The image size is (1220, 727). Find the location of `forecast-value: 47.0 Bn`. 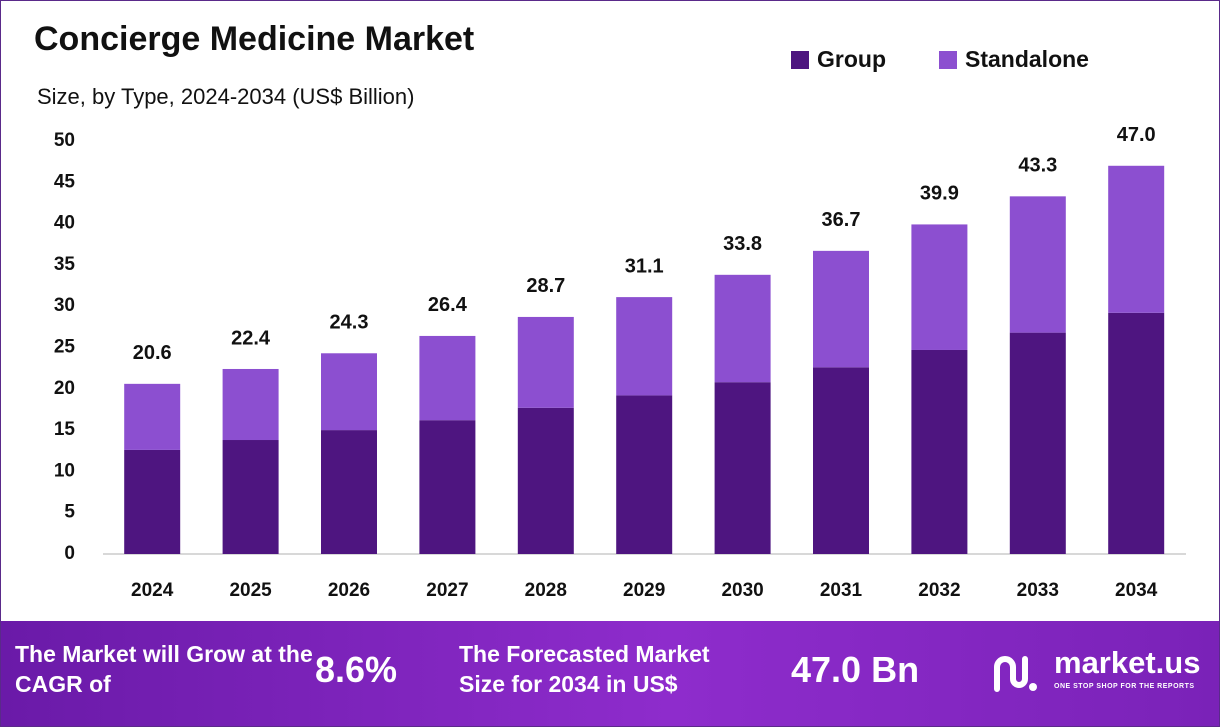

forecast-value: 47.0 Bn is located at coordinates (855, 669).